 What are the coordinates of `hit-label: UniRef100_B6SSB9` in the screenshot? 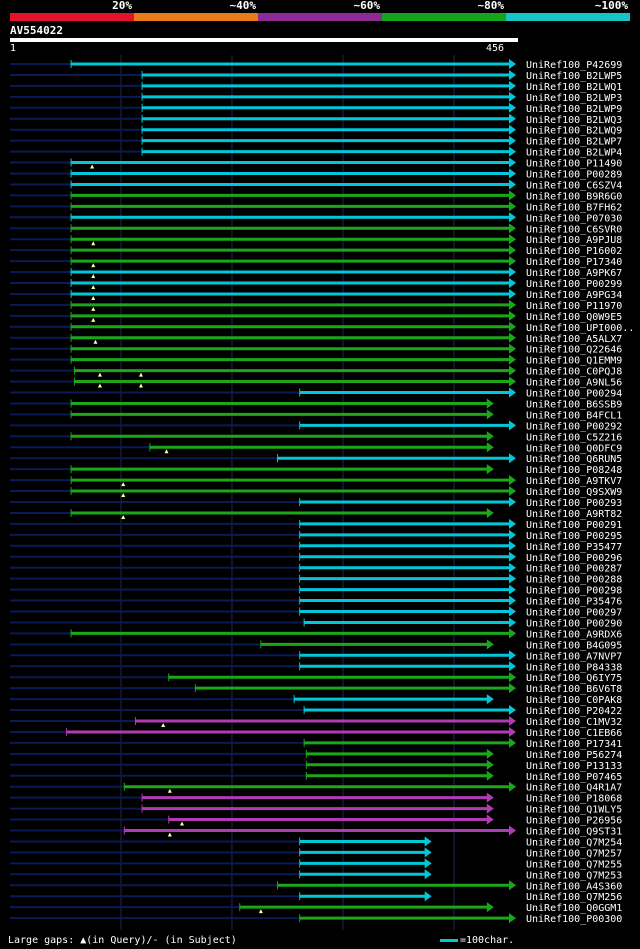 It's located at (574, 404).